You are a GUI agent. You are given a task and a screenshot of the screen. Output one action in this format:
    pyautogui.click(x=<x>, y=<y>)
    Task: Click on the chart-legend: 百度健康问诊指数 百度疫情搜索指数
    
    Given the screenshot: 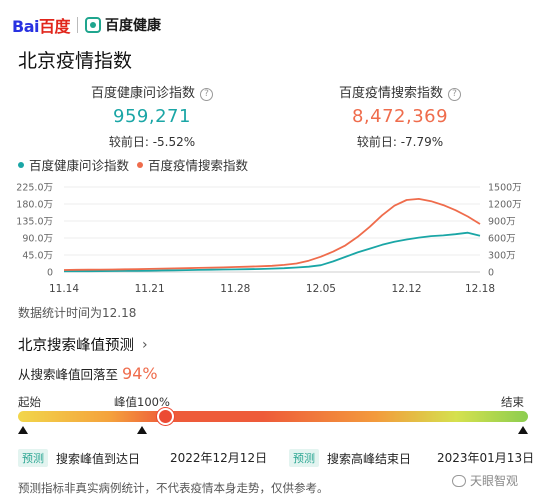 What is the action you would take?
    pyautogui.click(x=137, y=164)
    